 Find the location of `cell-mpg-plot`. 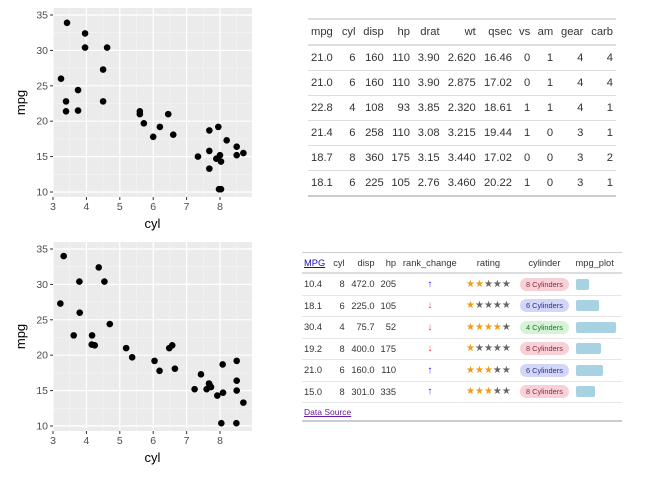

cell-mpg-plot is located at coordinates (597, 306).